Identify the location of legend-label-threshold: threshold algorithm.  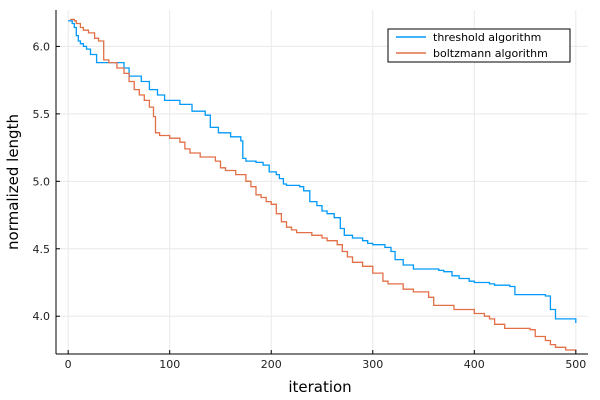
(487, 37).